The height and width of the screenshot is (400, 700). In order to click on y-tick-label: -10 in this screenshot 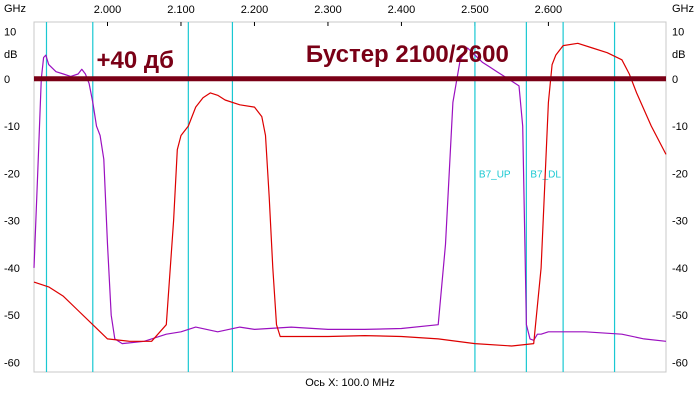, I will do `click(12, 127)`.